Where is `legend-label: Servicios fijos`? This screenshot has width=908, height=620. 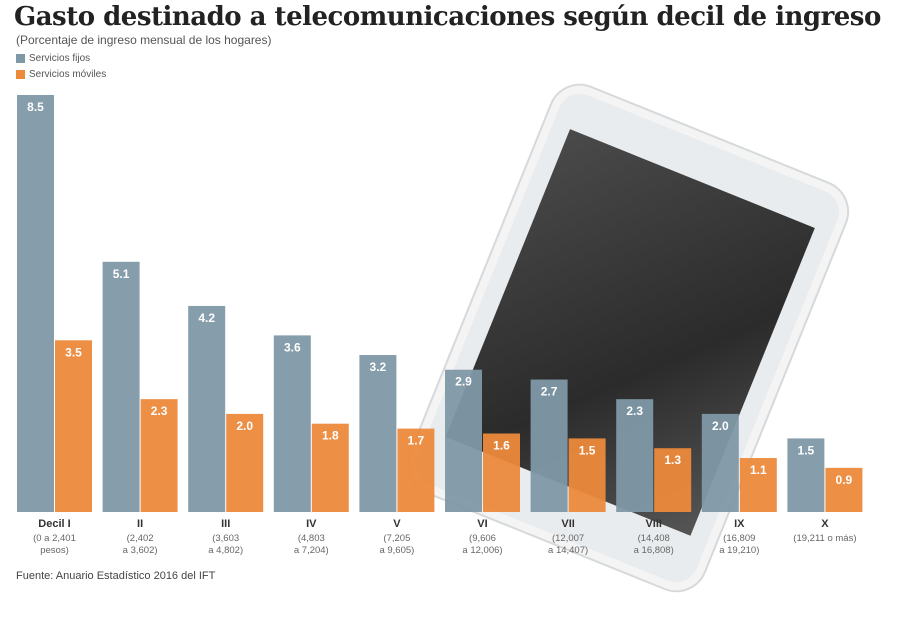
legend-label: Servicios fijos is located at coordinates (60, 58).